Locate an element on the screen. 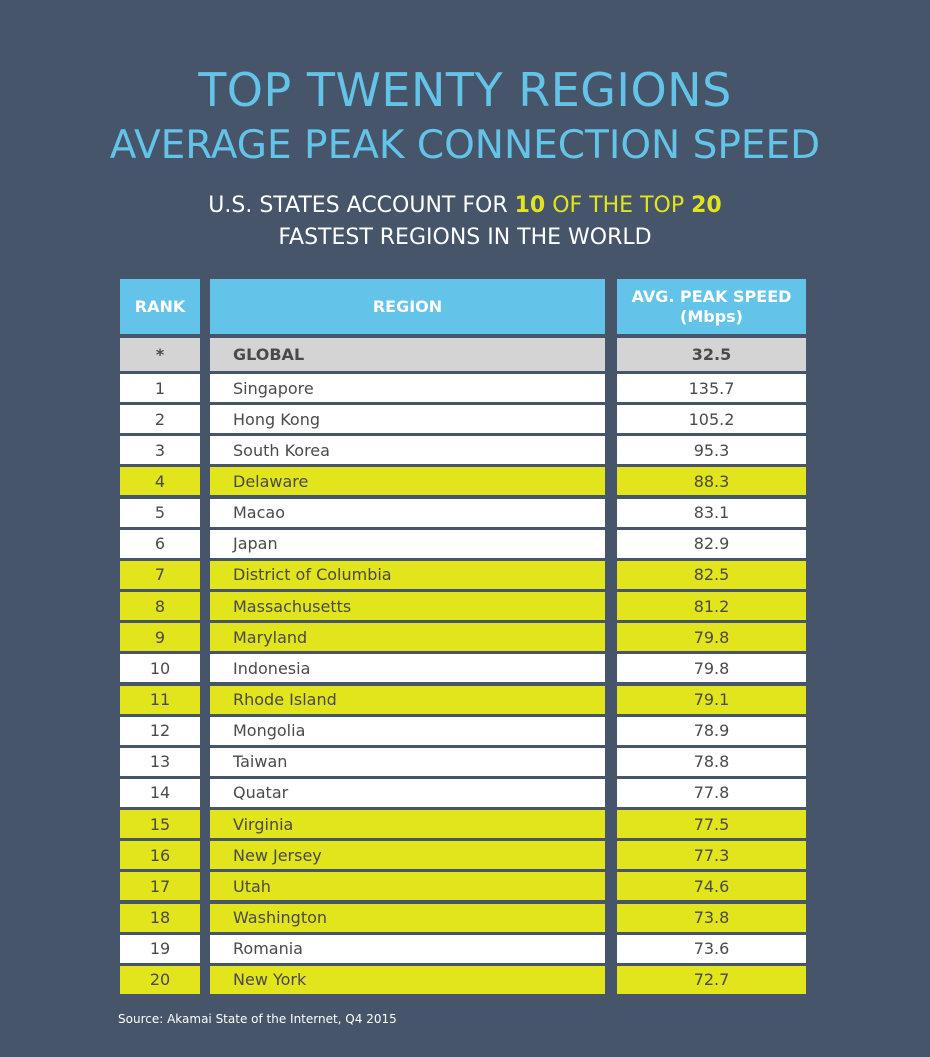 The image size is (930, 1057). speed-cell: 72.7 is located at coordinates (711, 979).